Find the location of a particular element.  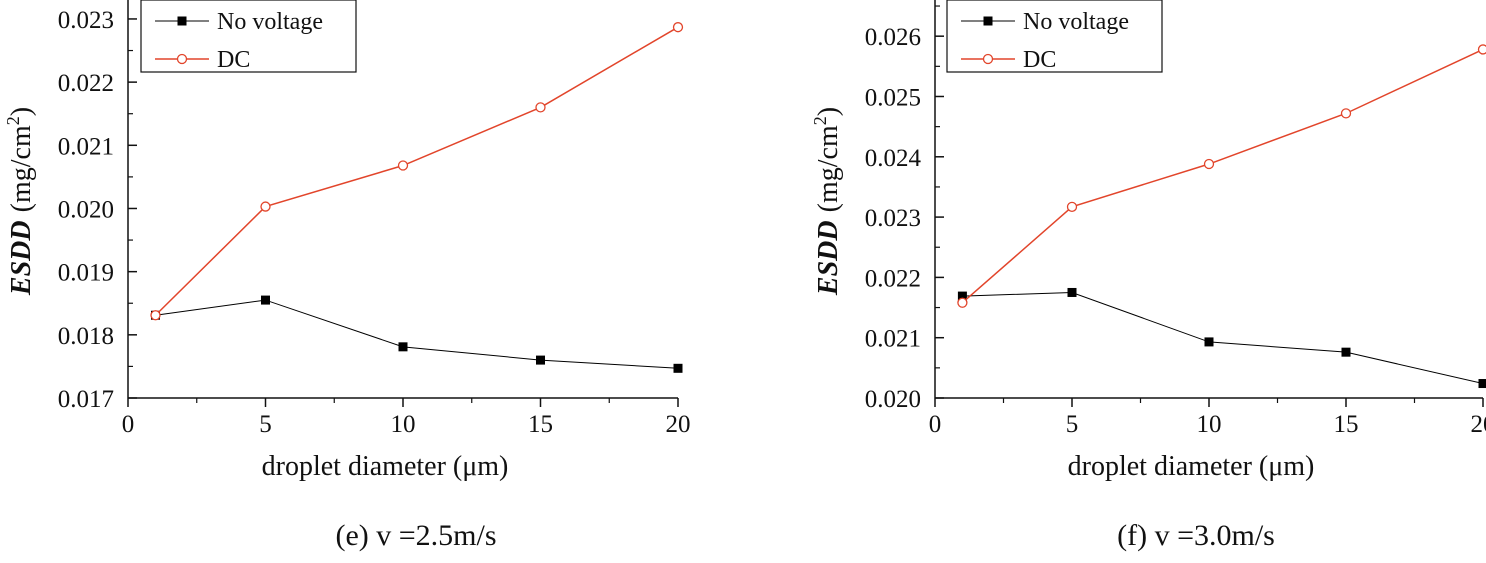

y-tick-label: 0.017 is located at coordinates (86, 399).